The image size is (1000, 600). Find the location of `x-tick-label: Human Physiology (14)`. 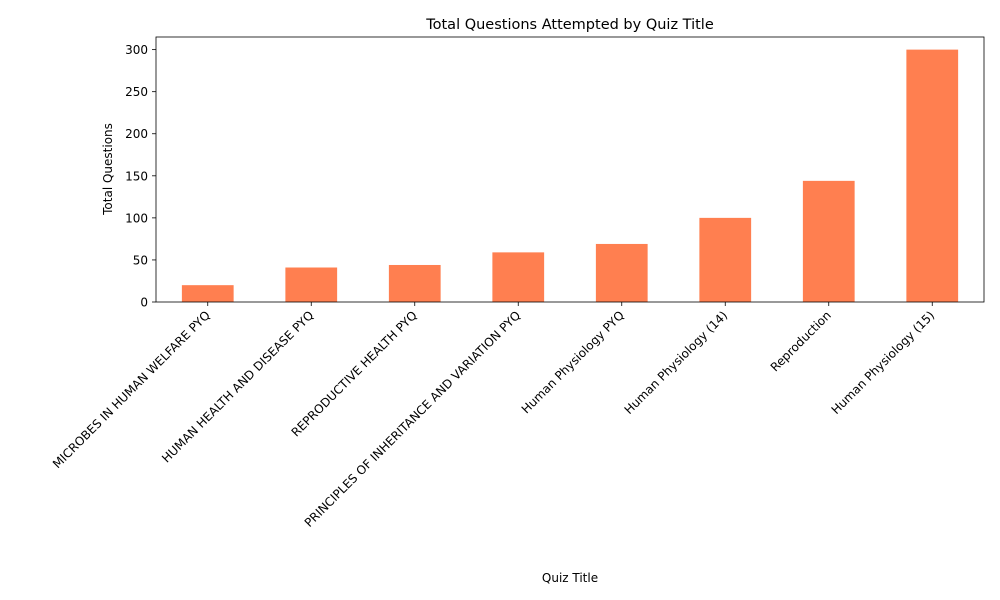

x-tick-label: Human Physiology (14) is located at coordinates (676, 362).